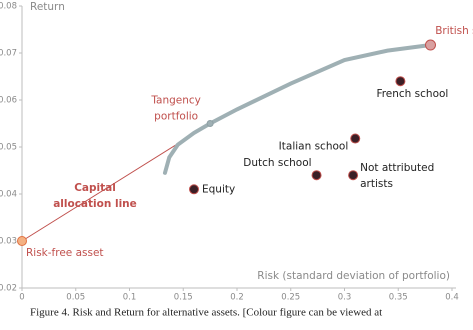  I want to click on x-tick-label: 0.15, so click(183, 298).